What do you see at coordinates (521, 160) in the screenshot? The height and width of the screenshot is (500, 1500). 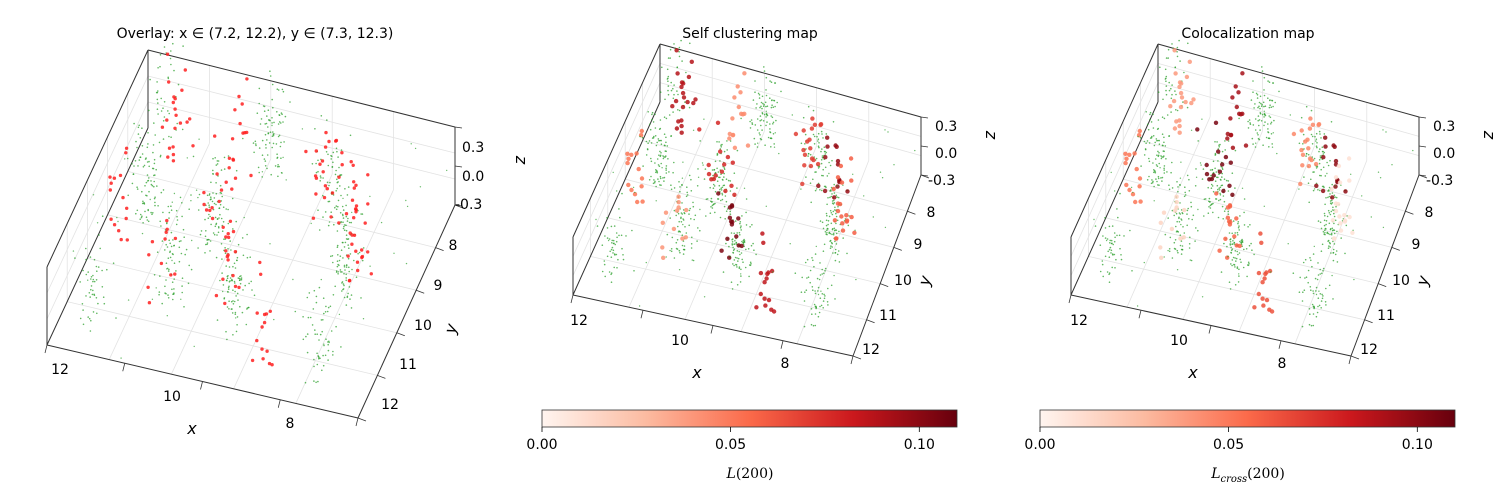 I see `z-axis-label: z` at bounding box center [521, 160].